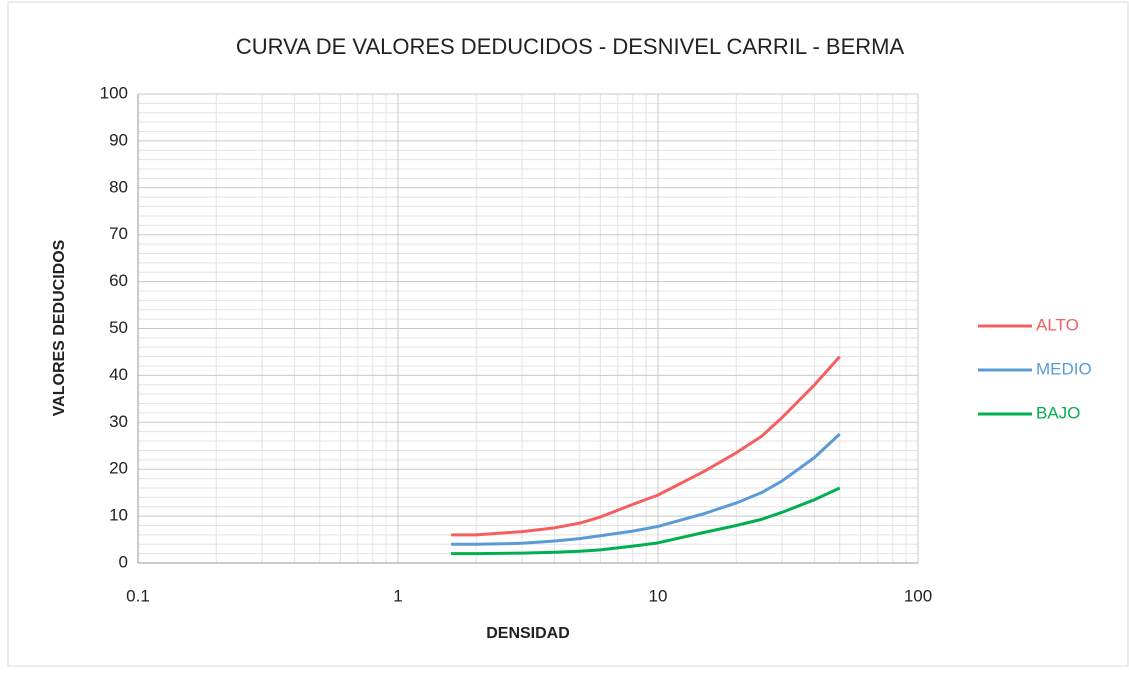 The image size is (1129, 675). I want to click on x-tick-label: 100, so click(918, 595).